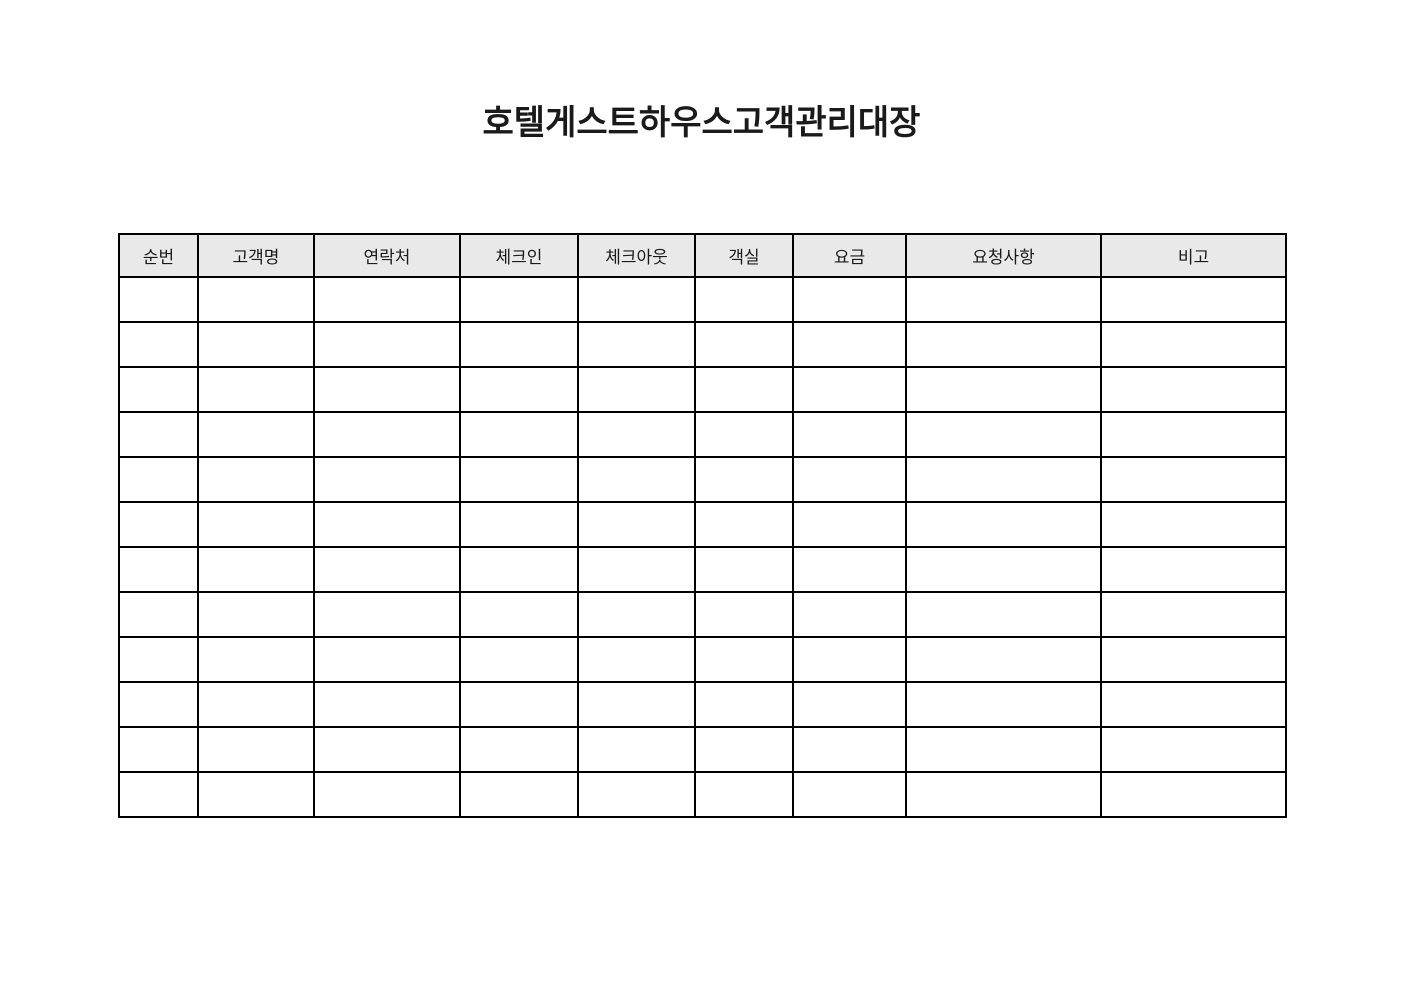 Image resolution: width=1403 pixels, height=992 pixels. What do you see at coordinates (702, 255) in the screenshot?
I see `table-header-row: 순번 고객명 연락처 체크인 체크아웃 객실 요금 요청사항 비고` at bounding box center [702, 255].